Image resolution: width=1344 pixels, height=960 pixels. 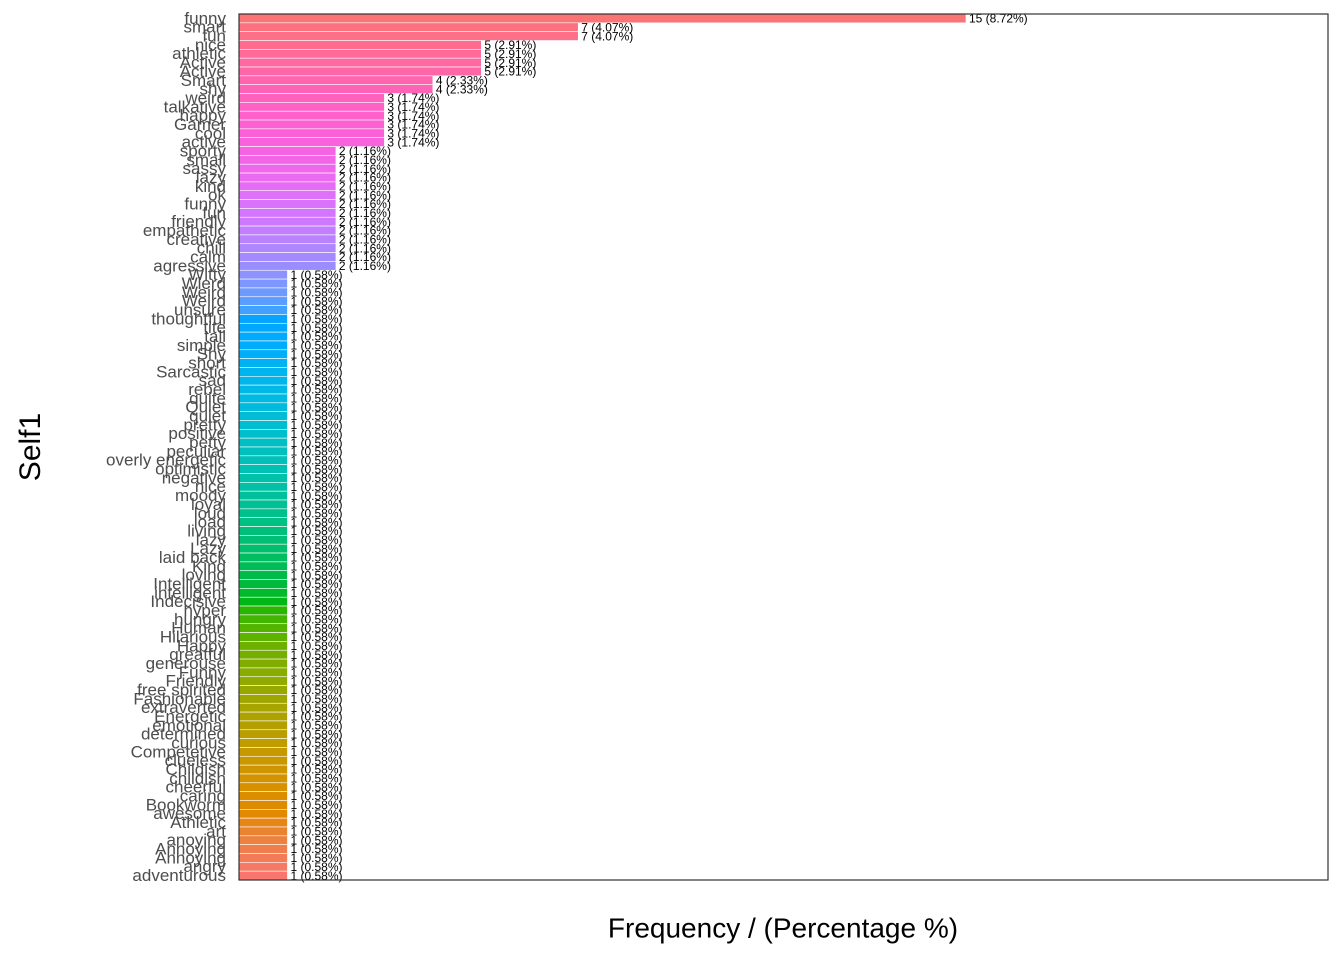 I want to click on y-tick-label: Childish, so click(x=196, y=769).